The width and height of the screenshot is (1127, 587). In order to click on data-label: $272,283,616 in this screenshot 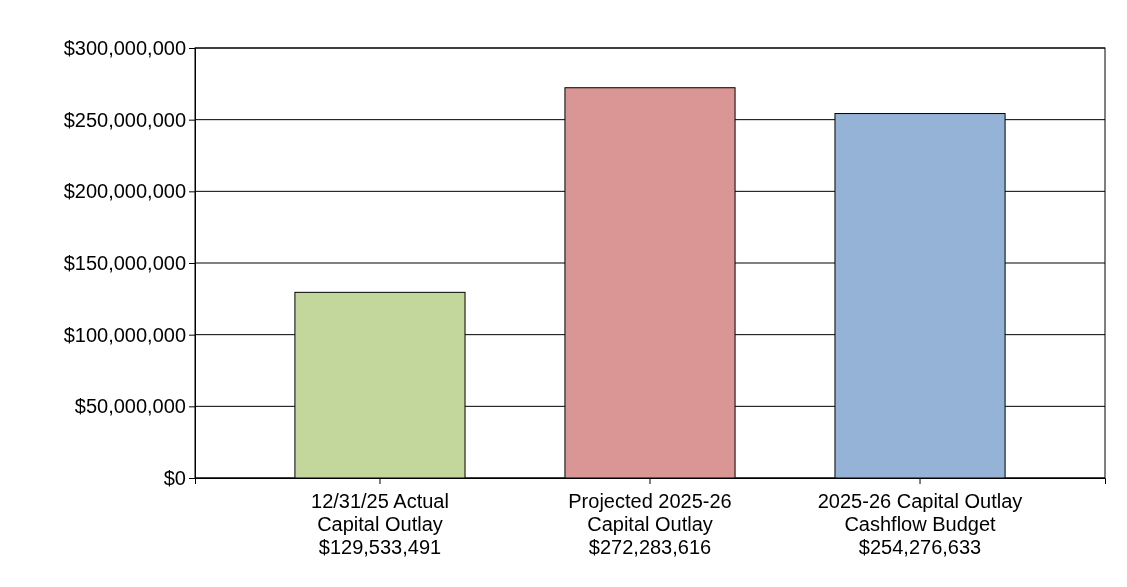, I will do `click(650, 547)`.